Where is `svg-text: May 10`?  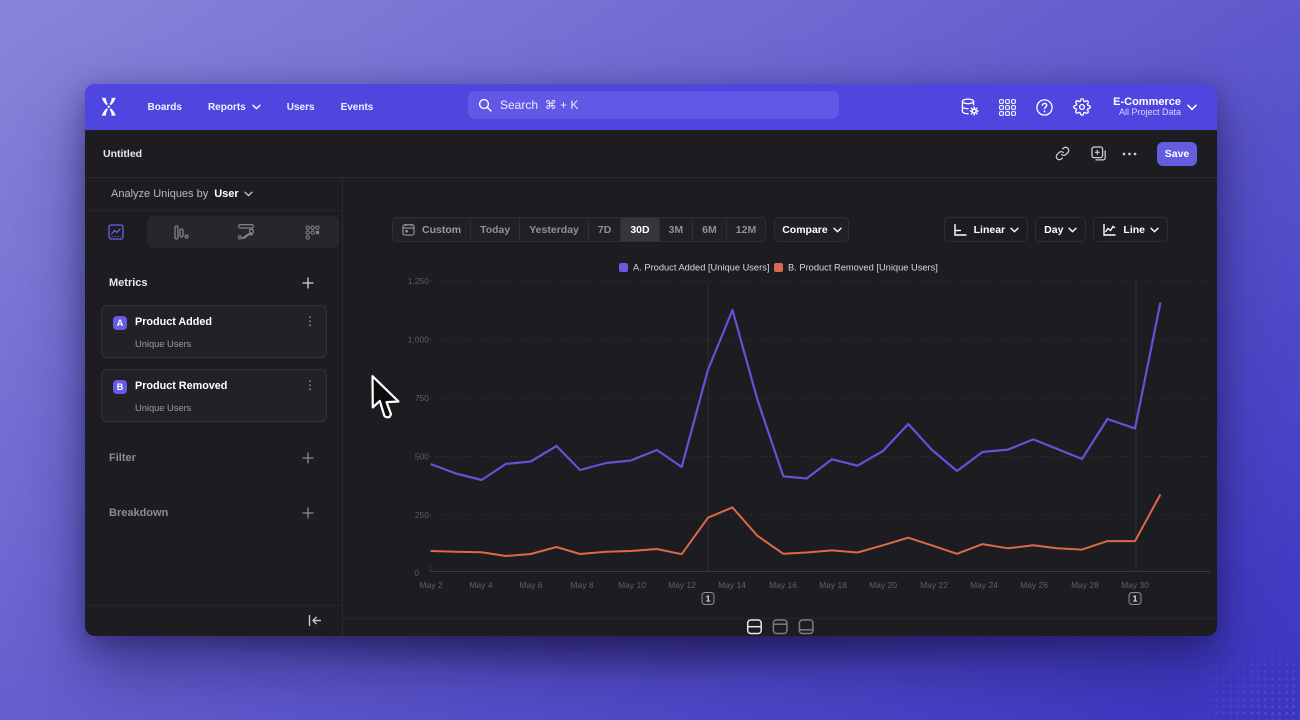
svg-text: May 10 is located at coordinates (632, 585).